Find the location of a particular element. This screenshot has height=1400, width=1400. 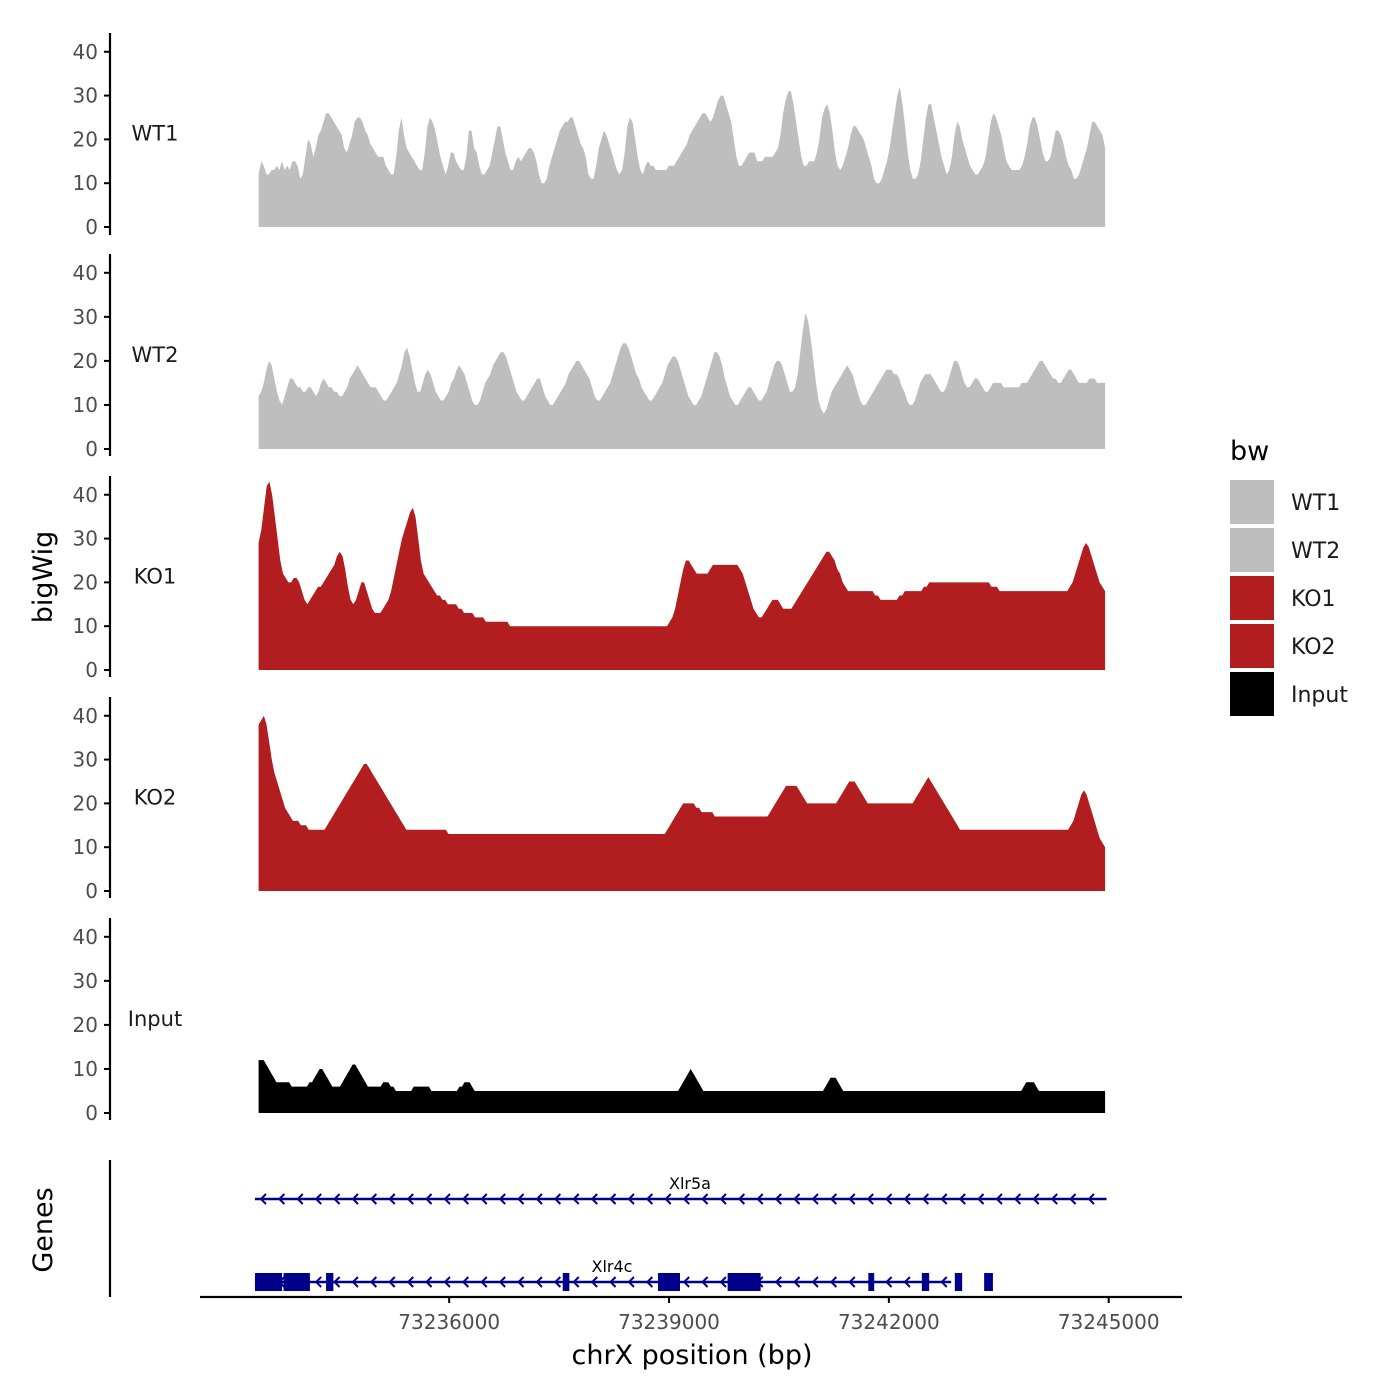

genes-layer: Xlr5a Xlr4c is located at coordinates (607, 1228).